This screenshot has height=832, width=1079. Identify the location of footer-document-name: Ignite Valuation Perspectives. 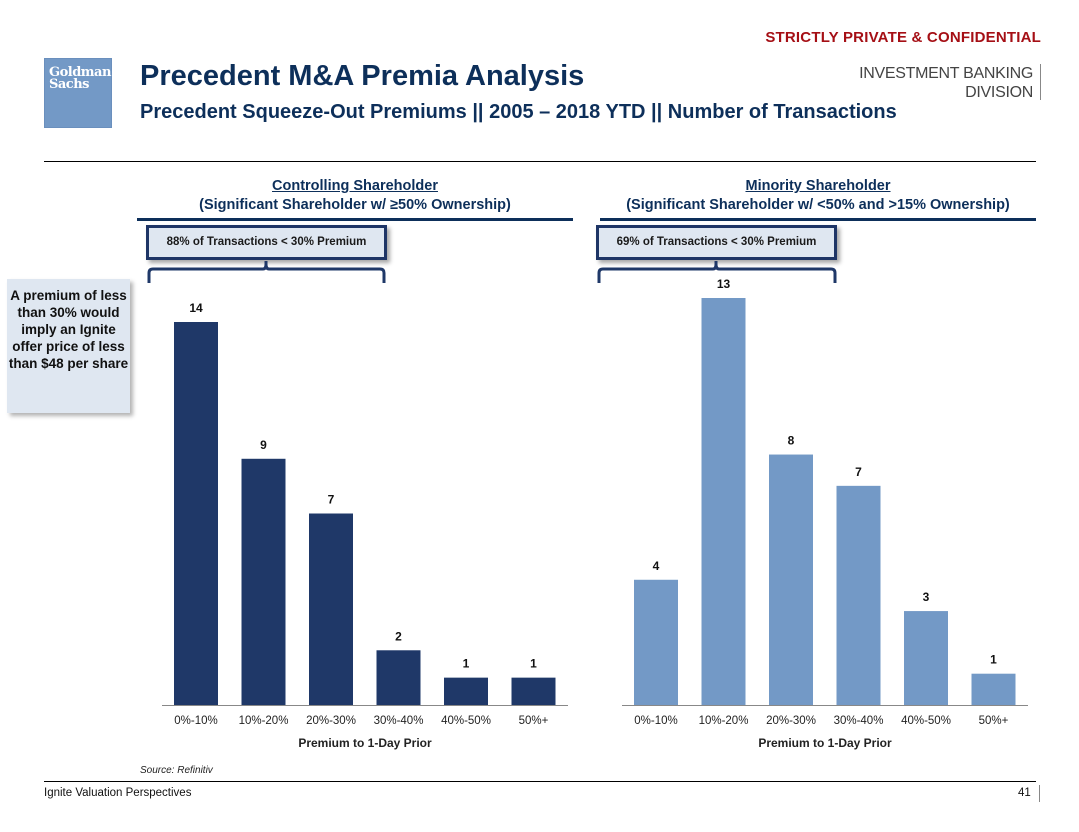
(118, 793).